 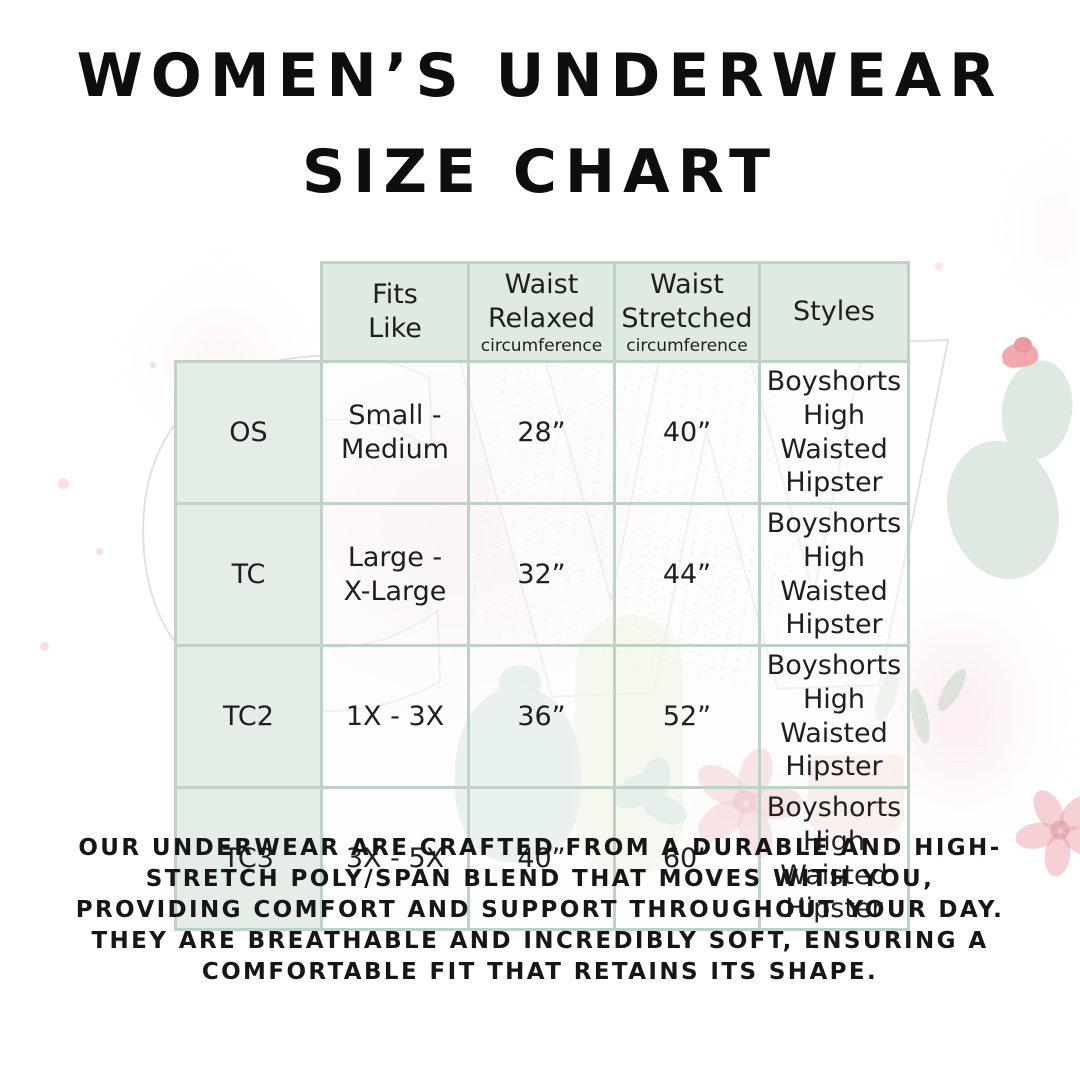 I want to click on description-line: COMFORTABLE FIT THAT RETAINS ITS SHAPE., so click(x=540, y=972).